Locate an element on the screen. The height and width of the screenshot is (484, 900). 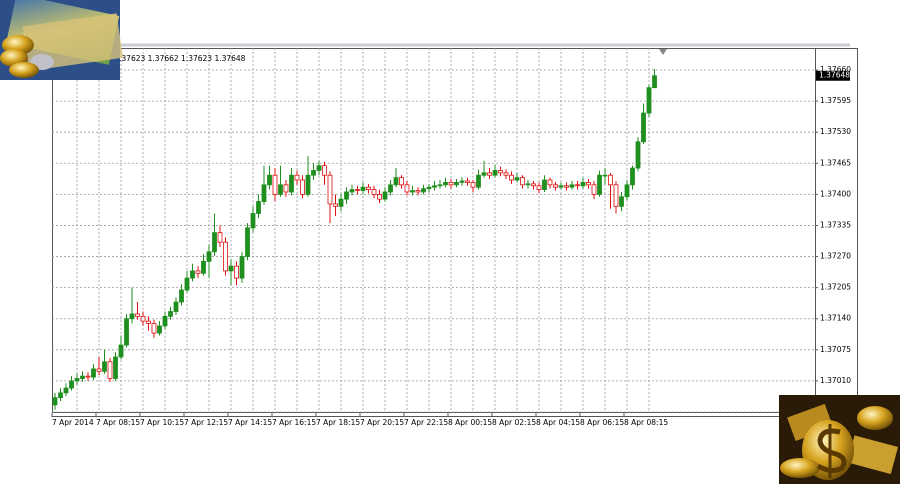
x-tick-label: 7 Apr 22:15 is located at coordinates (426, 422).